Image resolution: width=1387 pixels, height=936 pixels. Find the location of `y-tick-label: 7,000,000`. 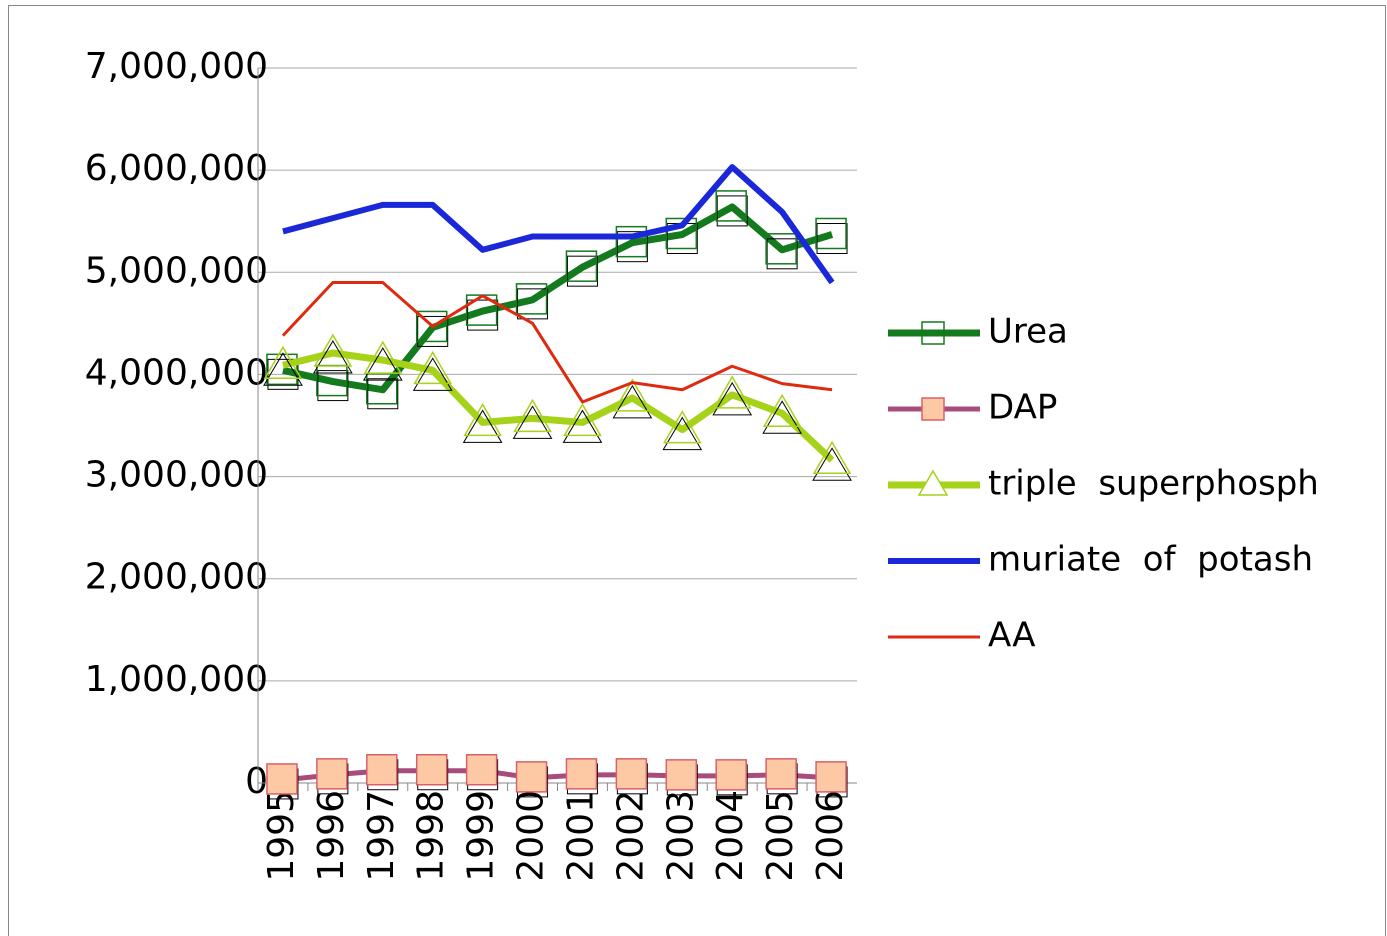

y-tick-label: 7,000,000 is located at coordinates (176, 66).